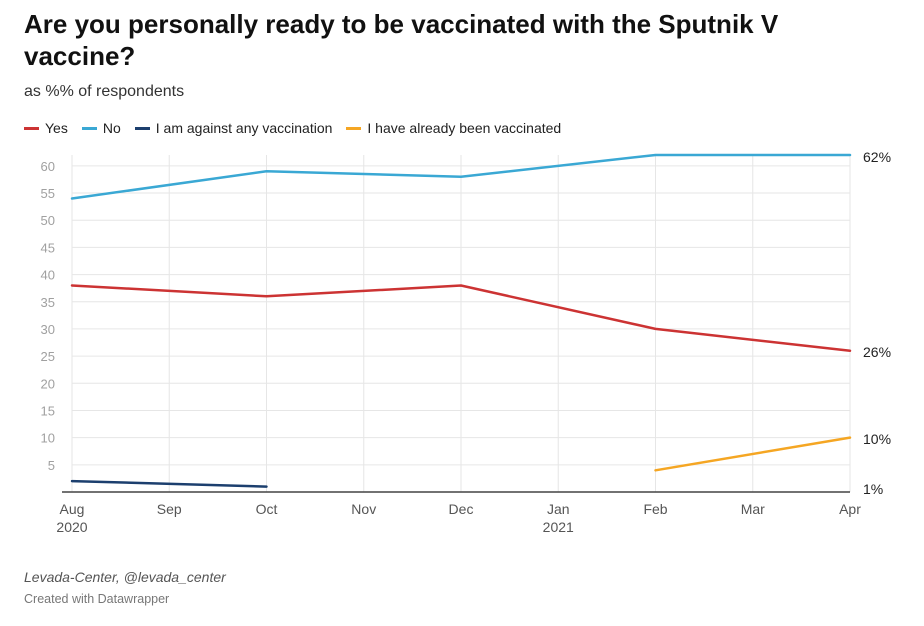  I want to click on y-tick-label-35: 35, so click(48, 302).